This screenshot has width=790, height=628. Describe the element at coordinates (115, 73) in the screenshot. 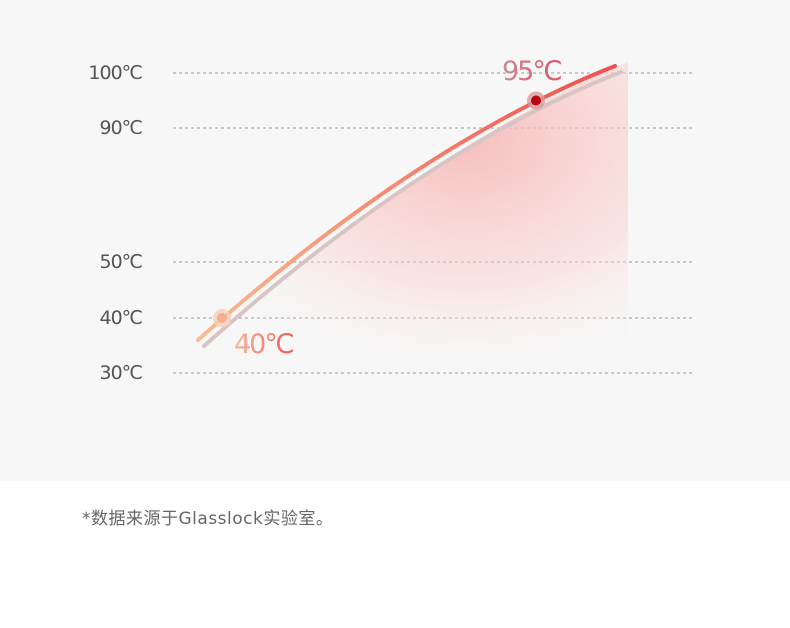

I see `y-tick-label: 100℃` at that location.